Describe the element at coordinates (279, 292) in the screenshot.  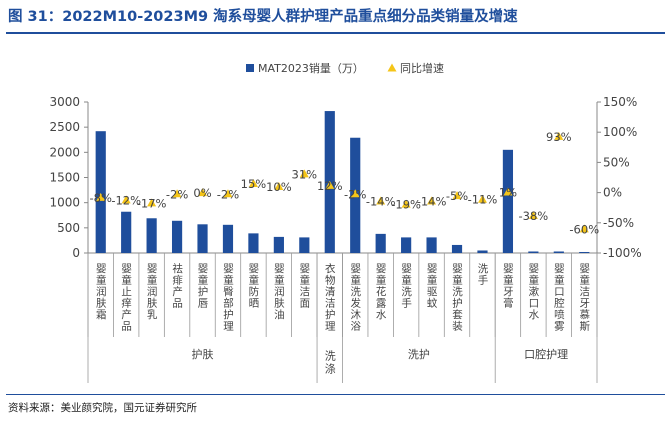
I see `category-label: 婴童润肤油` at that location.